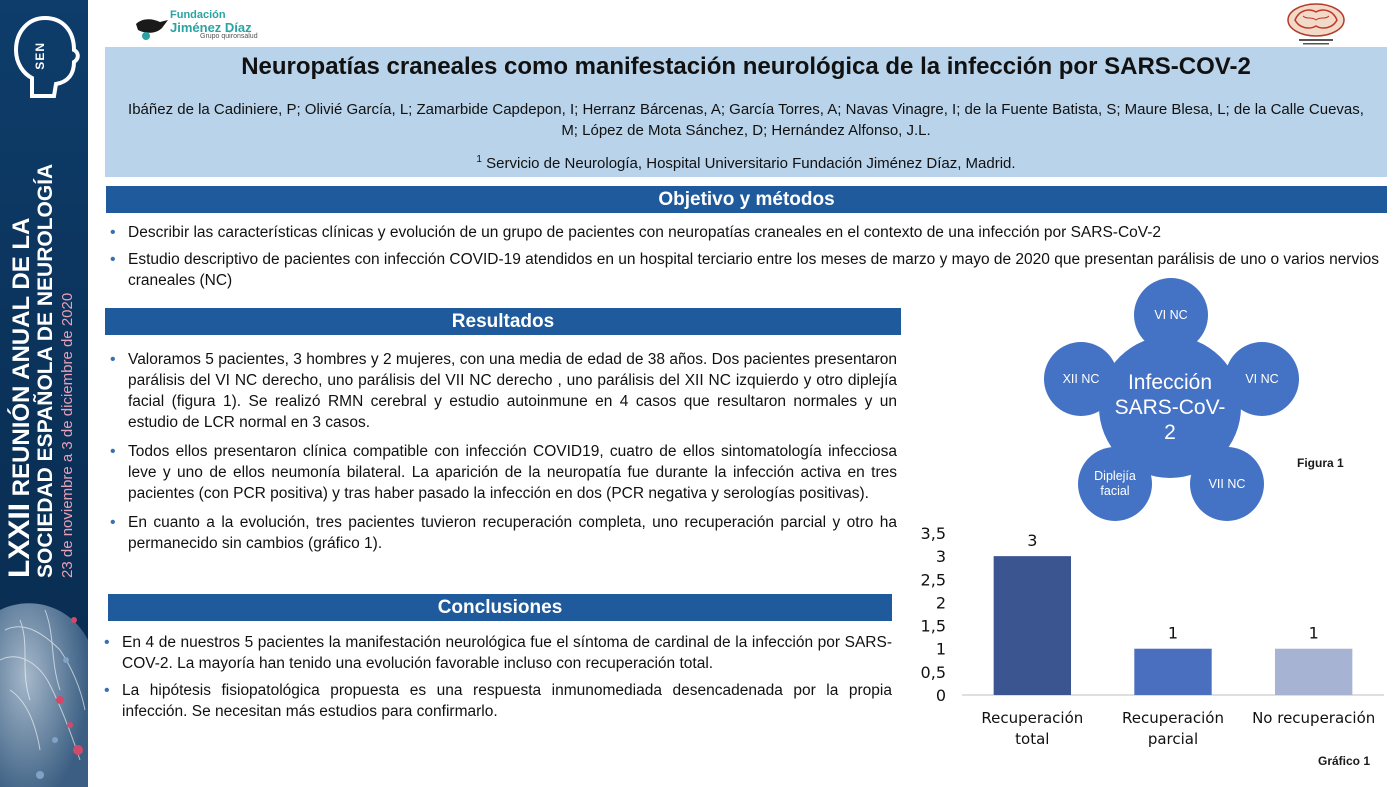 The height and width of the screenshot is (787, 1400). What do you see at coordinates (933, 626) in the screenshot?
I see `y-tick-label: 1,5` at bounding box center [933, 626].